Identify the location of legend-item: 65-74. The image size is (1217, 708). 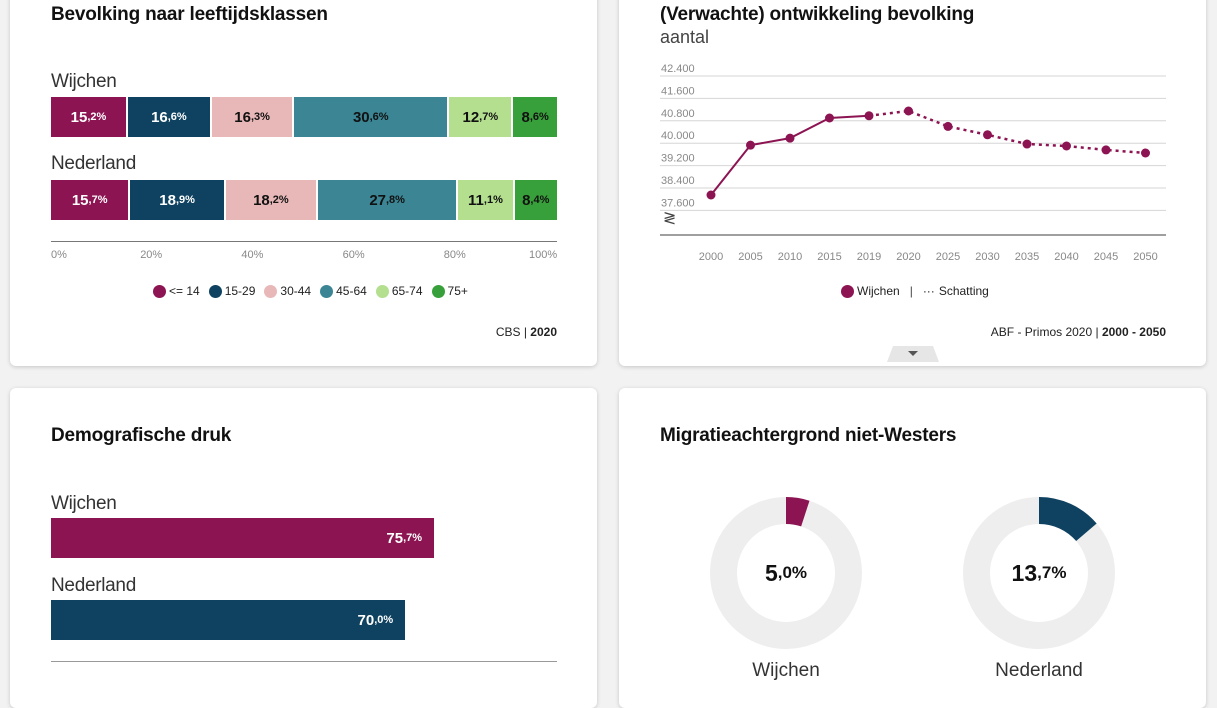
(399, 291).